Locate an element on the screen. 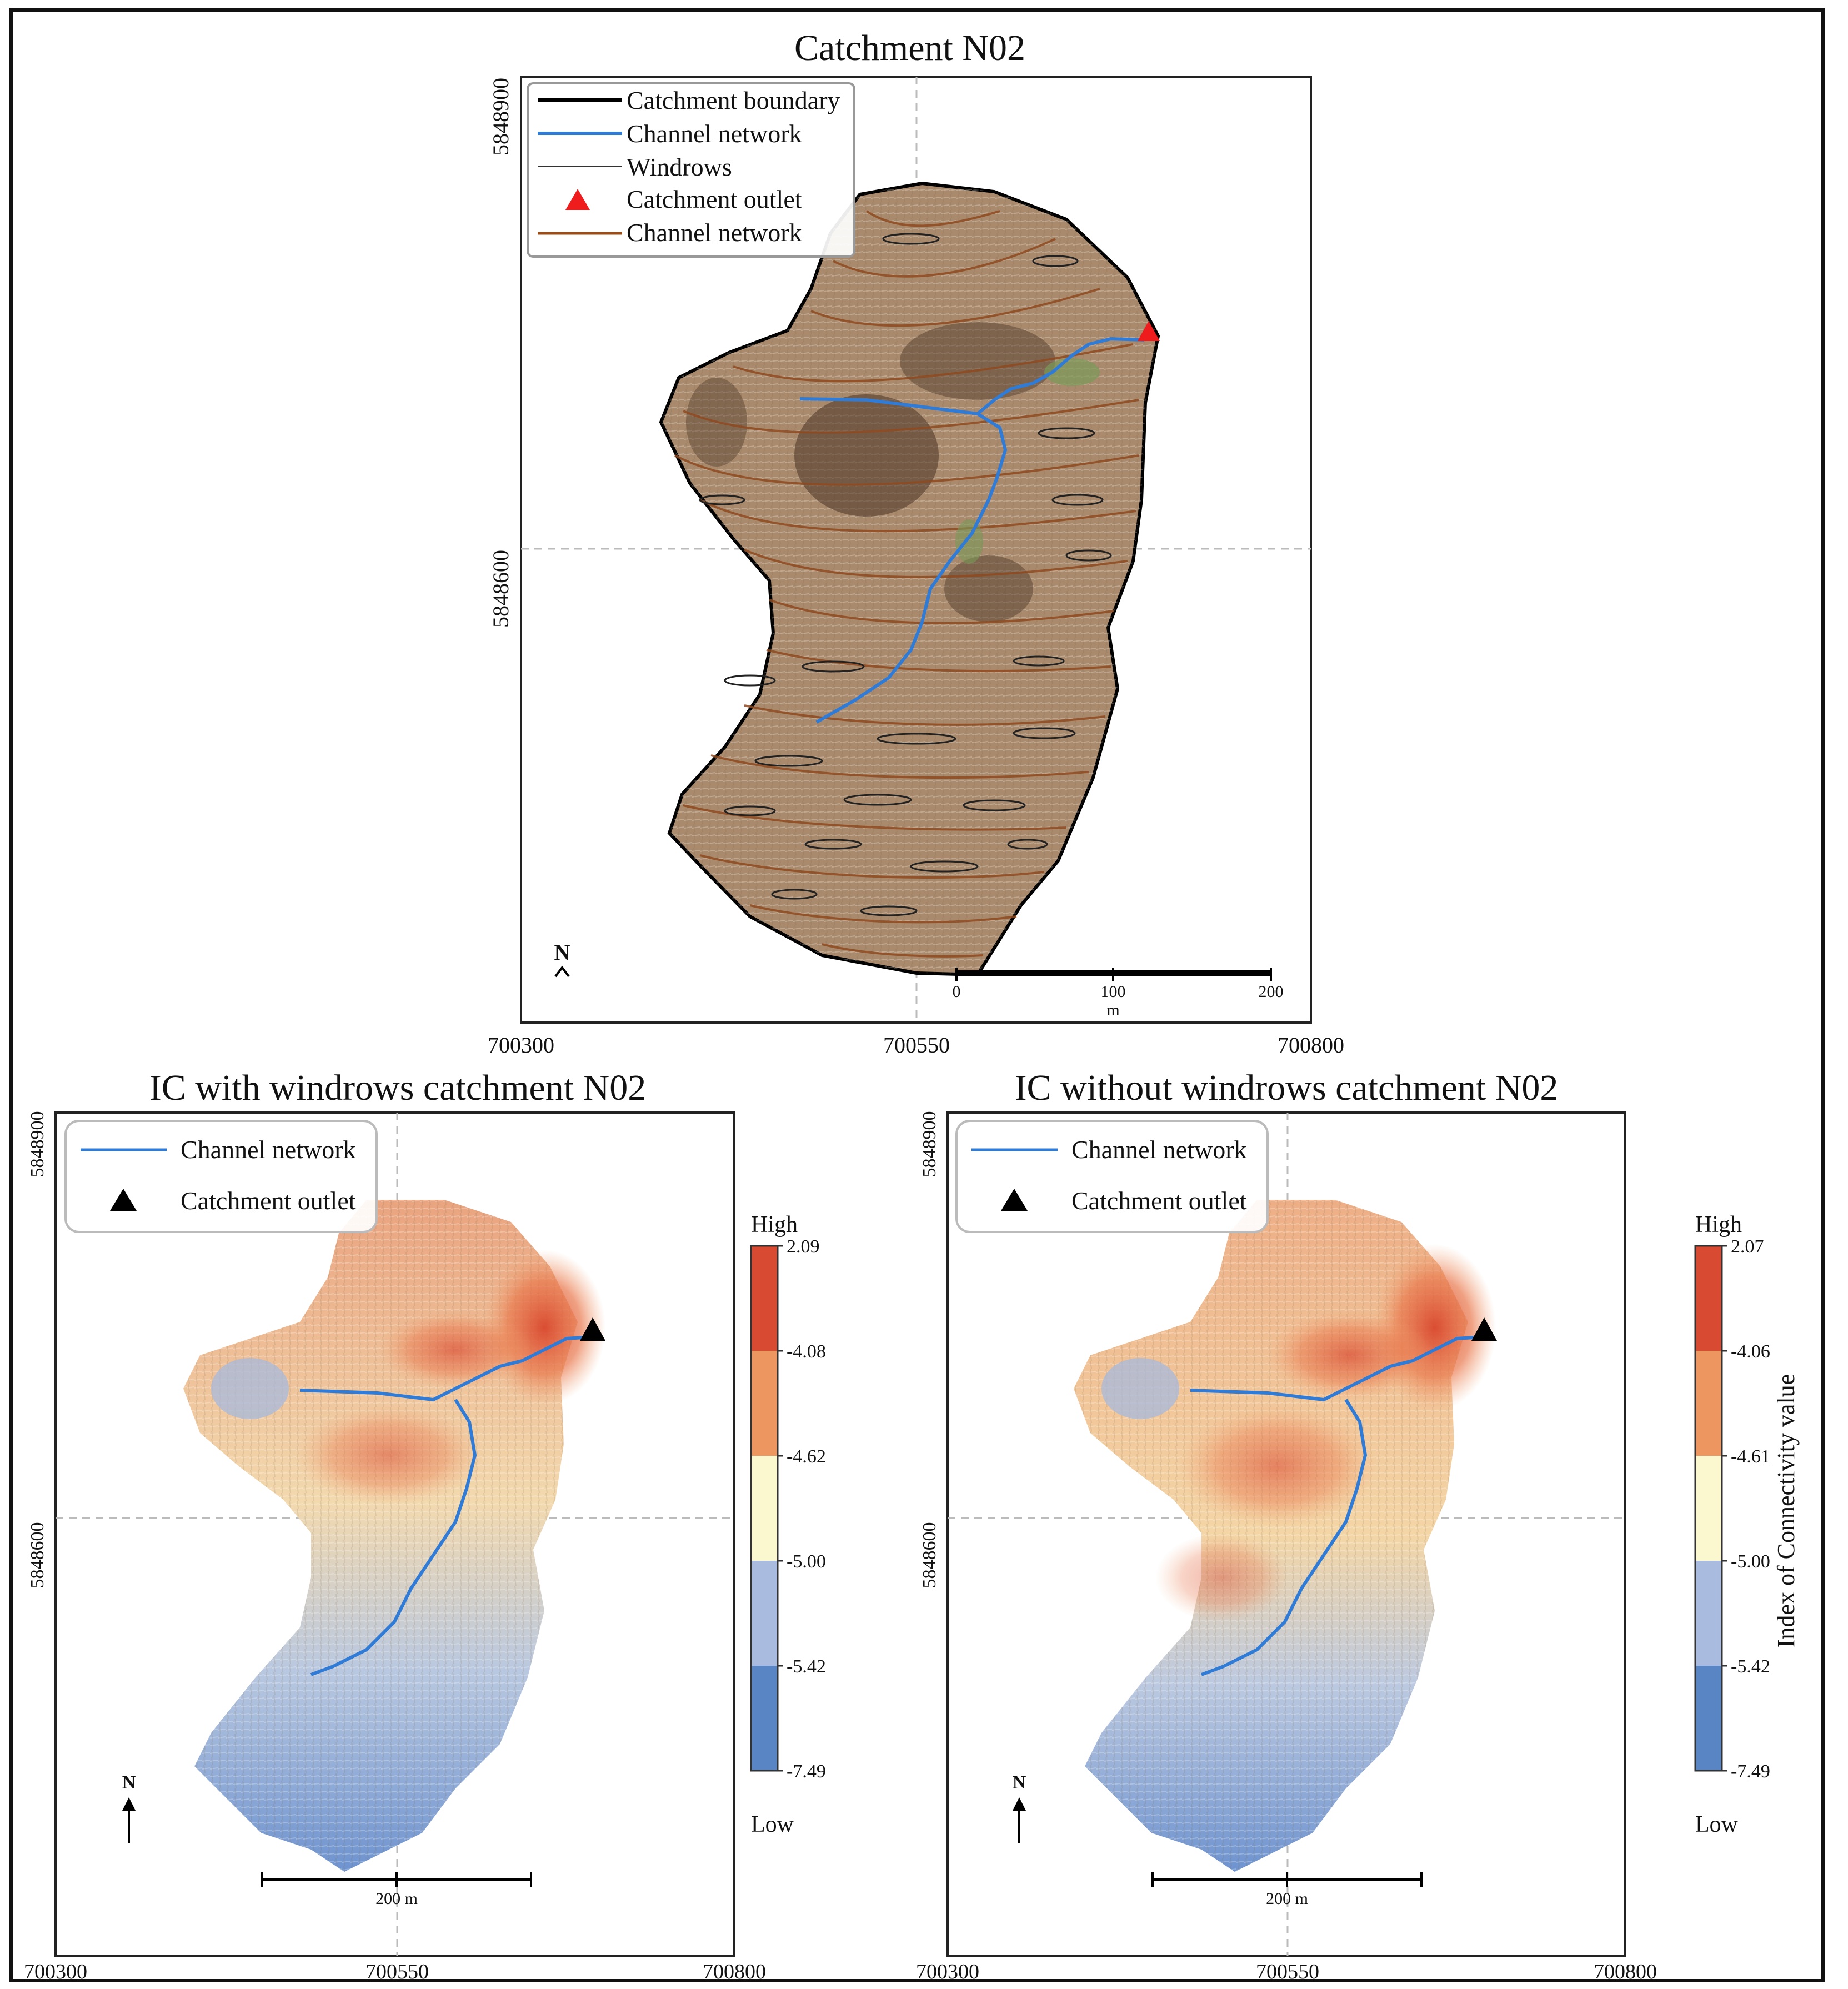  br-legend-outlet-icon is located at coordinates (1015, 1200).